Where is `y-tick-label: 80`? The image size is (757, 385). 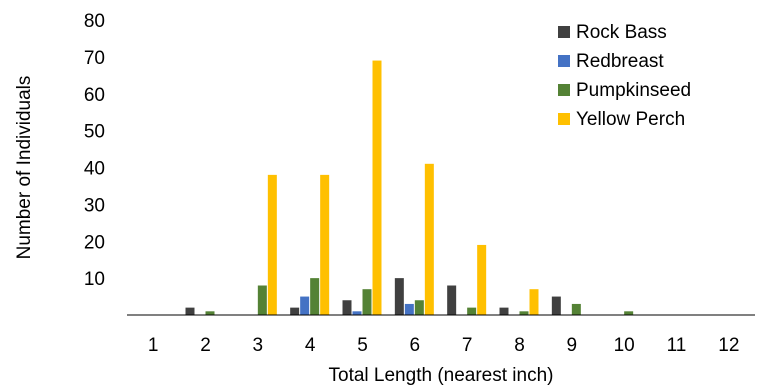
y-tick-label: 80 is located at coordinates (94, 21).